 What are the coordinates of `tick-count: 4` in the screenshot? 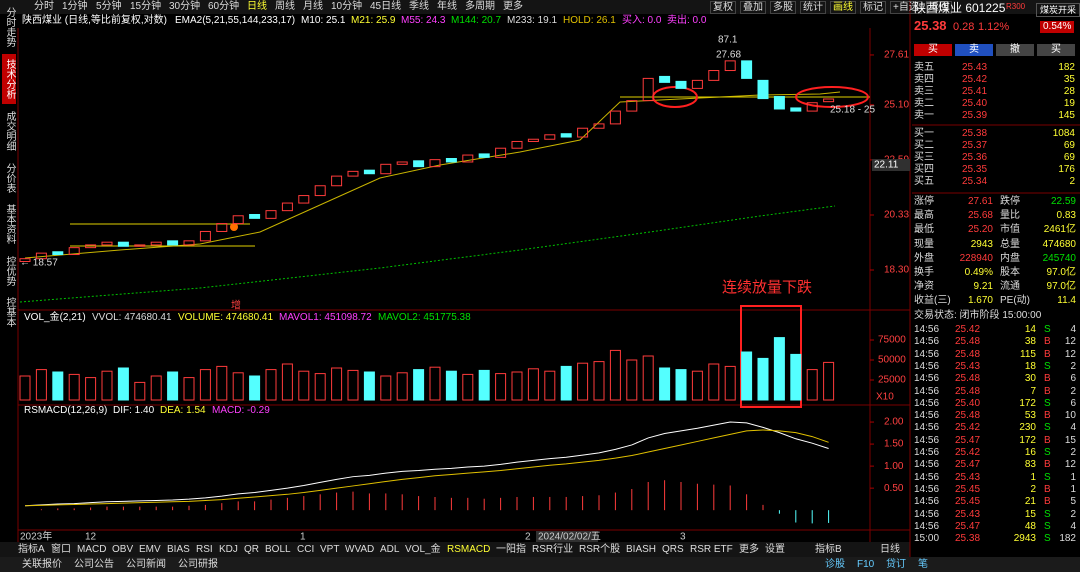 It's located at (1073, 329).